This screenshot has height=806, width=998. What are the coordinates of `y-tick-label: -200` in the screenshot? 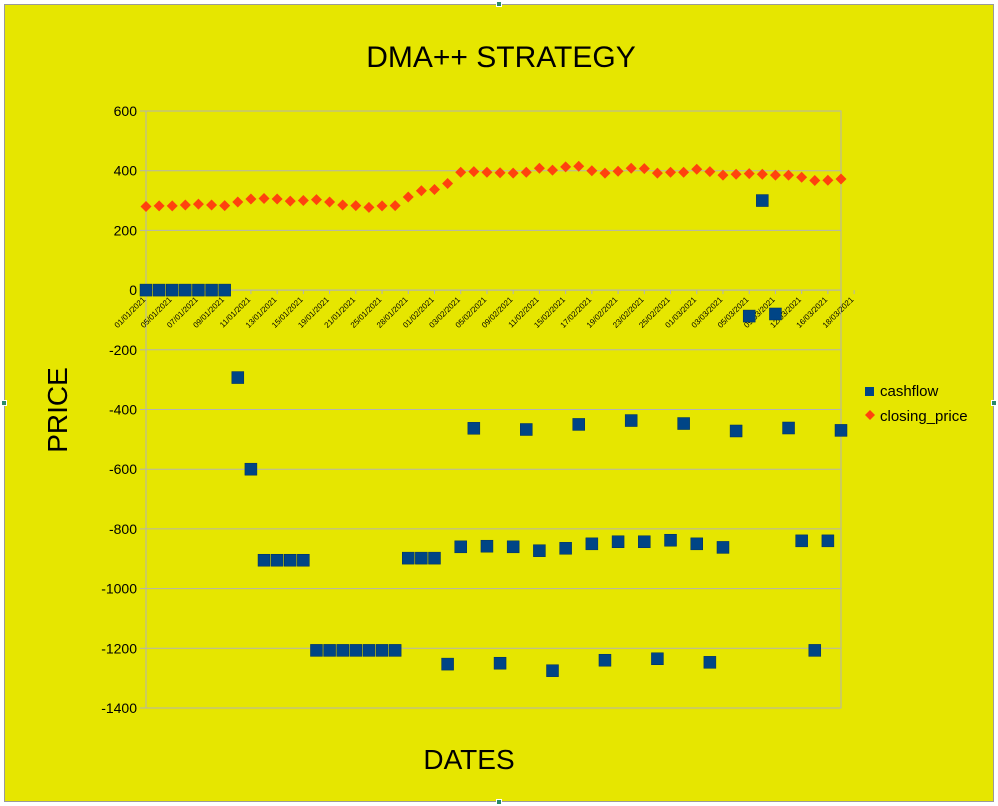 It's located at (123, 350).